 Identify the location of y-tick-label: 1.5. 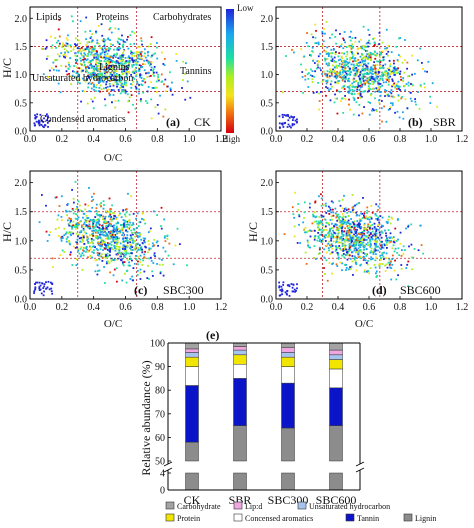
(267, 47).